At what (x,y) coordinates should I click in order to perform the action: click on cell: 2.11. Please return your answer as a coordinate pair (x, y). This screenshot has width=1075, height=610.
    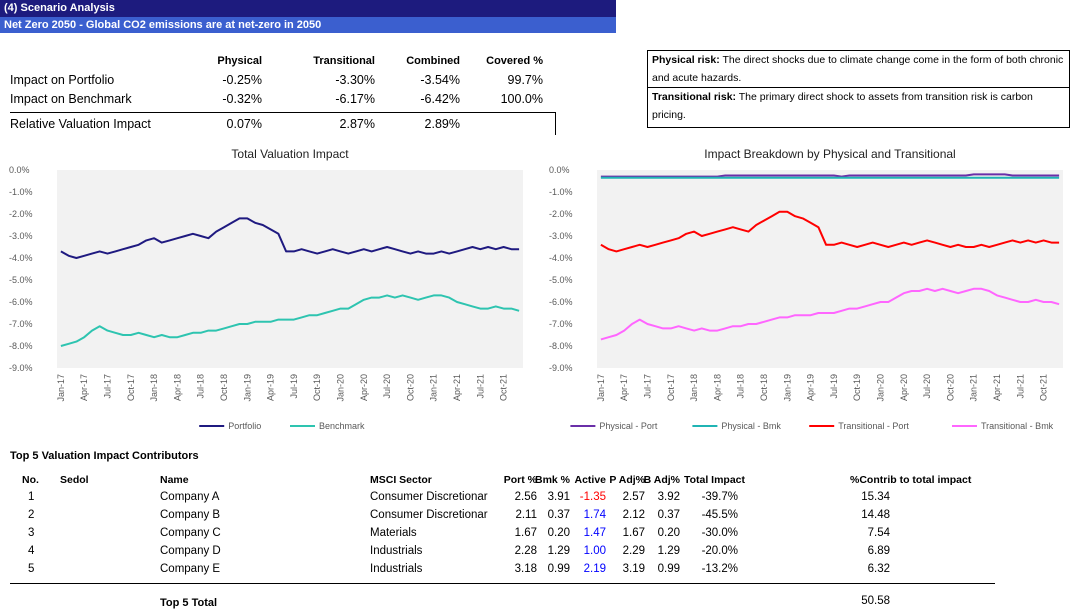
    Looking at the image, I should click on (526, 515).